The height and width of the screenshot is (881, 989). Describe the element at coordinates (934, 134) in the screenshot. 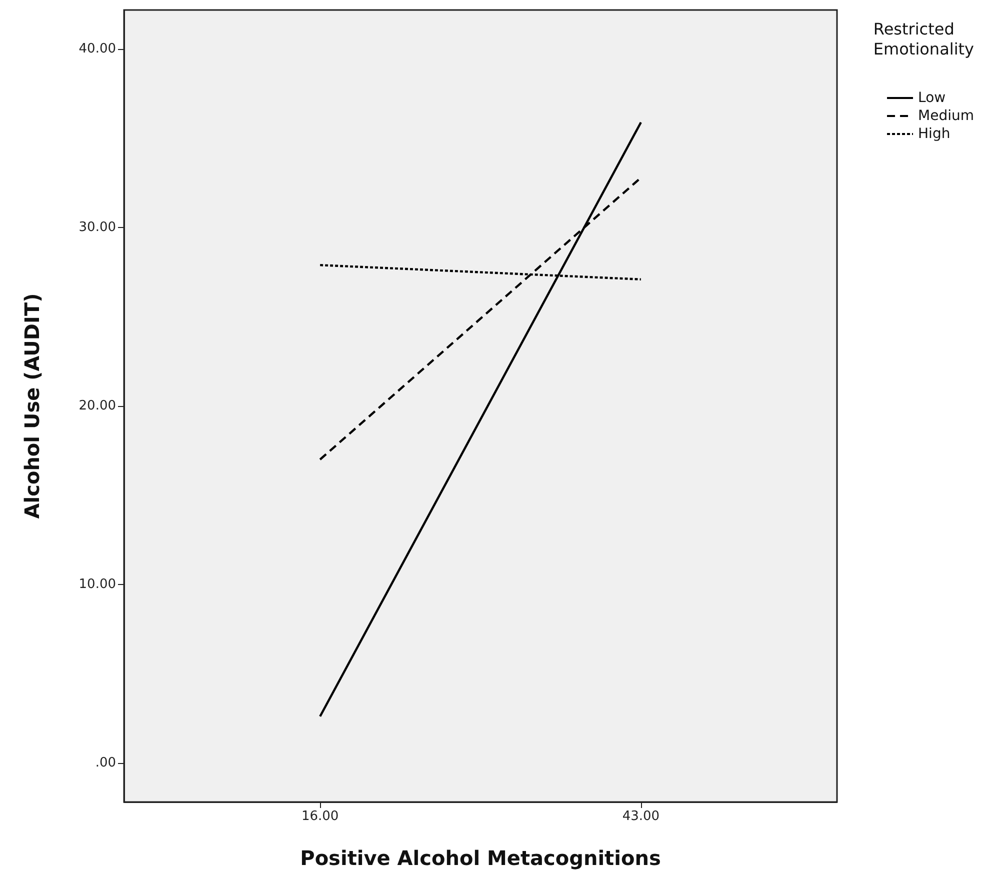

I see `legend-label: High` at that location.